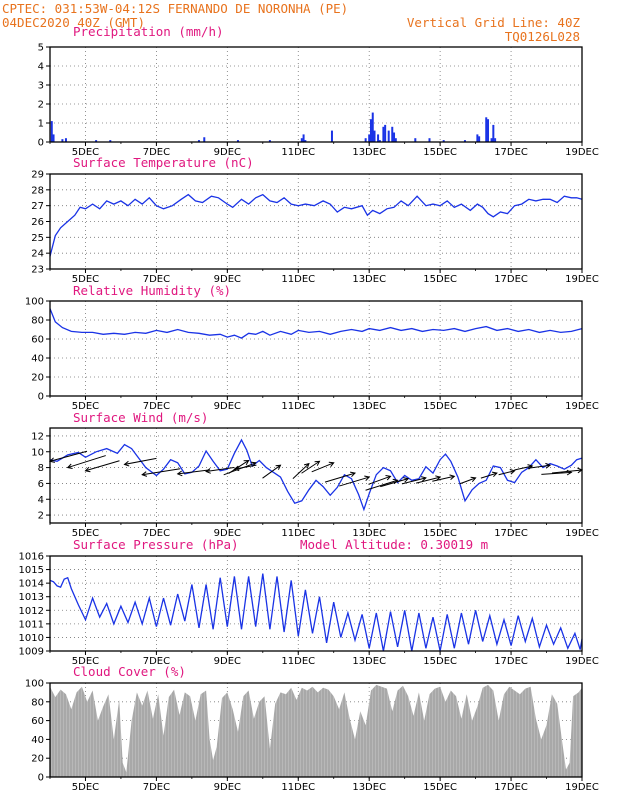  Describe the element at coordinates (37, 175) in the screenshot. I see `y-tick-label: 29` at that location.